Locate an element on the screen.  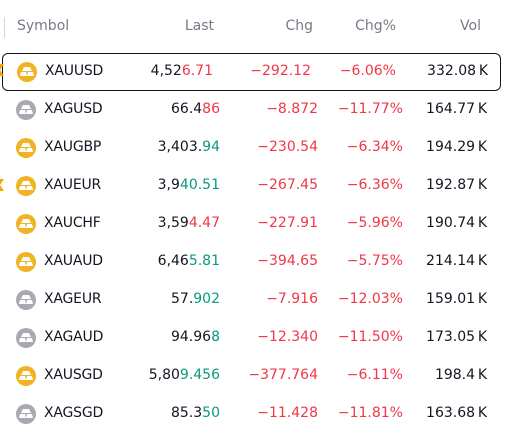
watchlist-row: XAUSGD 5,809.456 −377.764 −6.11% 198.4 K is located at coordinates (254, 376).